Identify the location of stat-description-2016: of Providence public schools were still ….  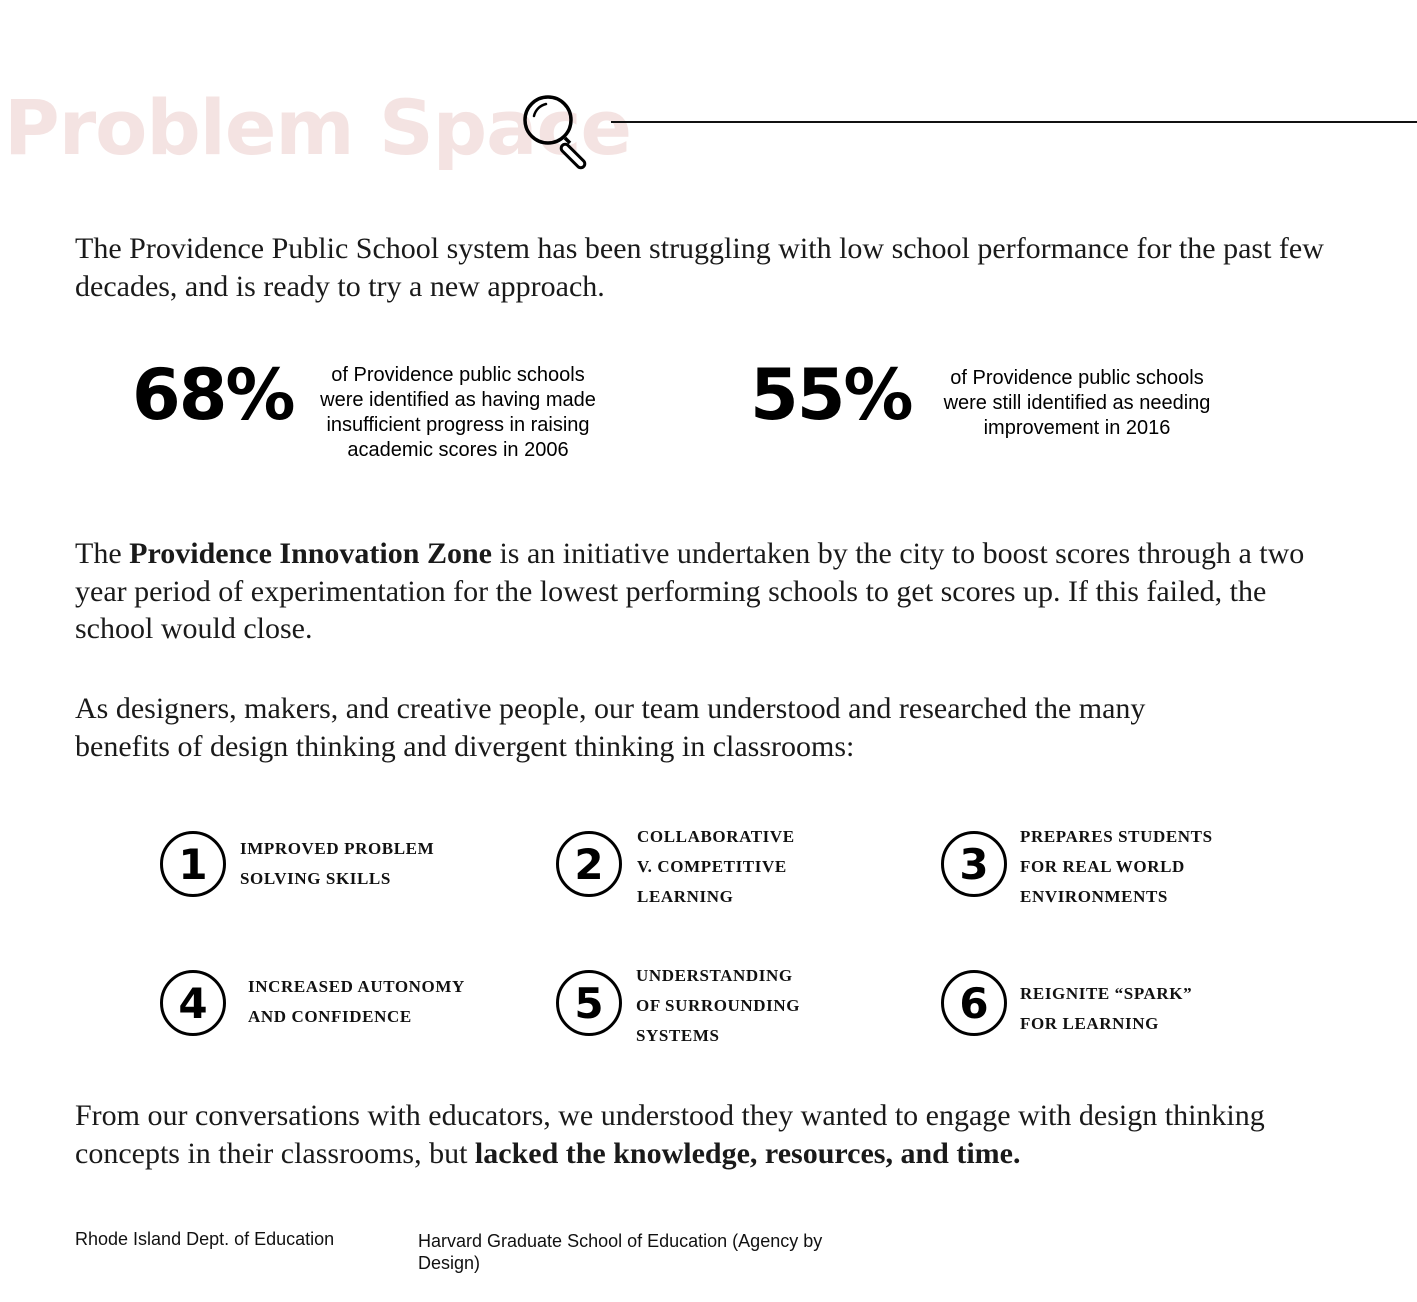
(1077, 403).